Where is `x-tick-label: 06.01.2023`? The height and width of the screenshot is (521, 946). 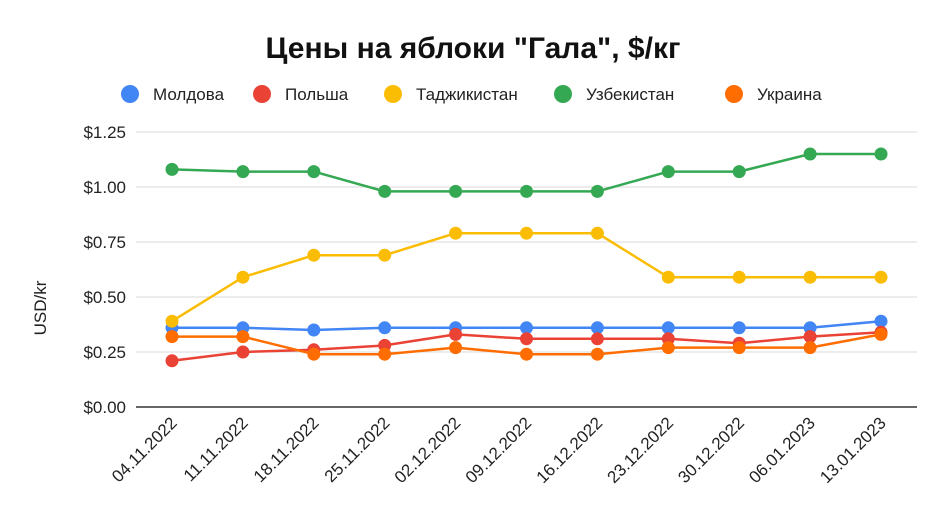
x-tick-label: 06.01.2023 is located at coordinates (782, 450).